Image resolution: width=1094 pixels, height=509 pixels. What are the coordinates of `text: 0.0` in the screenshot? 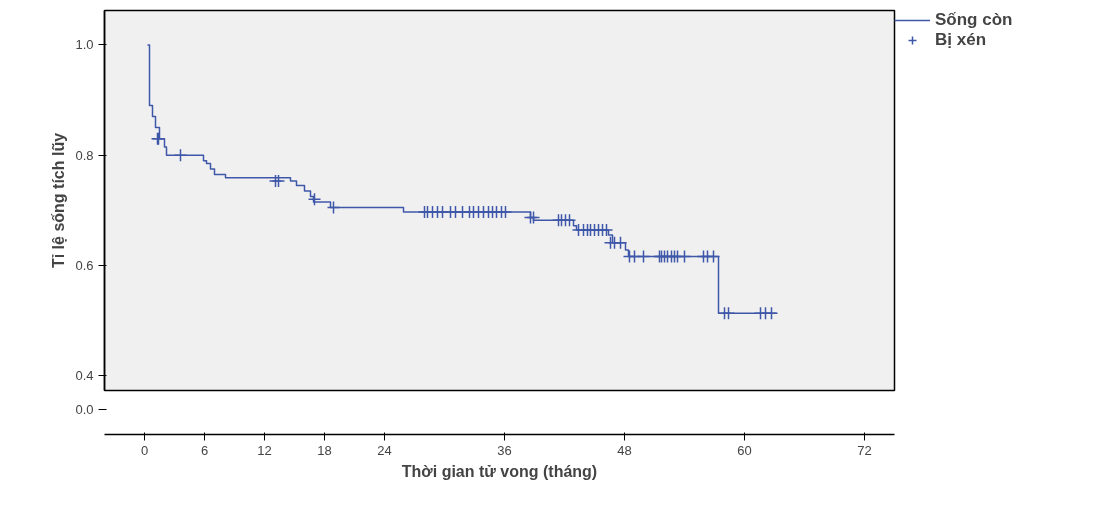 It's located at (84, 409).